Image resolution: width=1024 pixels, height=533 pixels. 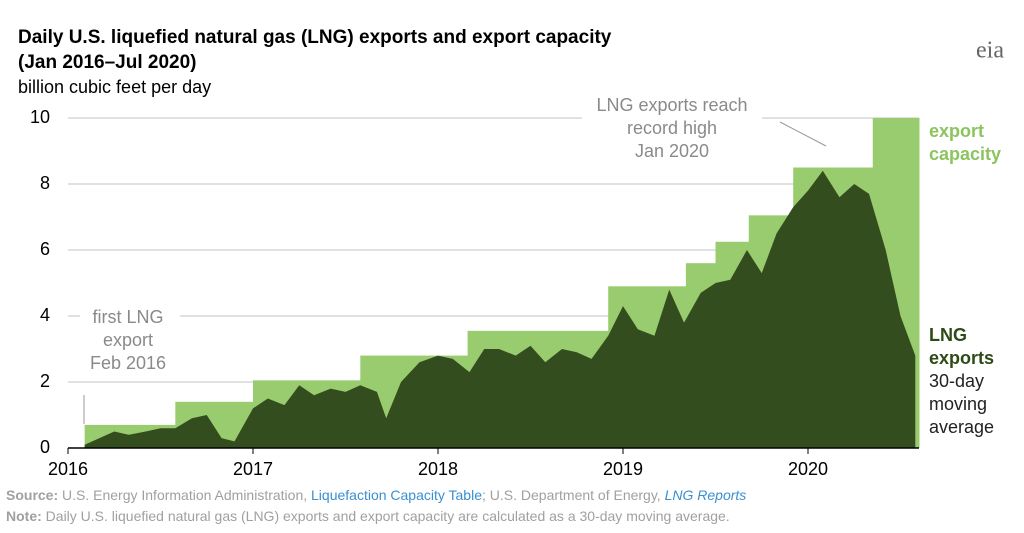 What do you see at coordinates (45, 447) in the screenshot?
I see `y-tick-label: 0` at bounding box center [45, 447].